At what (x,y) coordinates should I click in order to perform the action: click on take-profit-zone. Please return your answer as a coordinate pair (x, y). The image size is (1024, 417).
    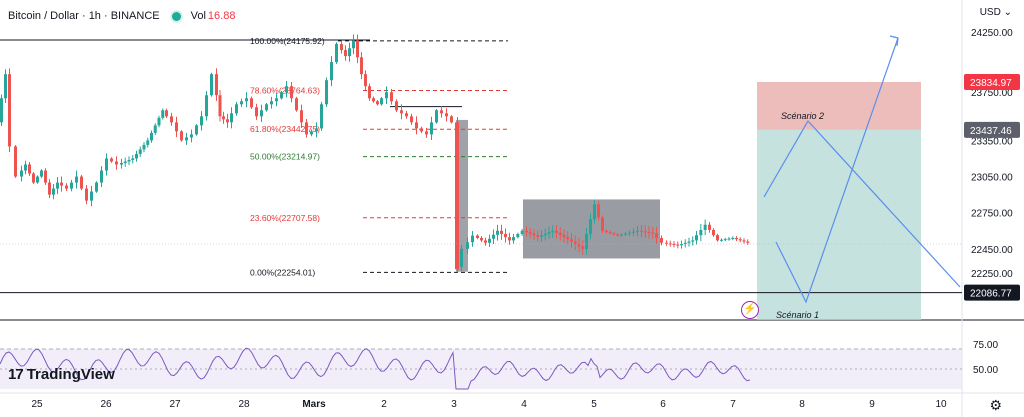
    Looking at the image, I should click on (839, 224).